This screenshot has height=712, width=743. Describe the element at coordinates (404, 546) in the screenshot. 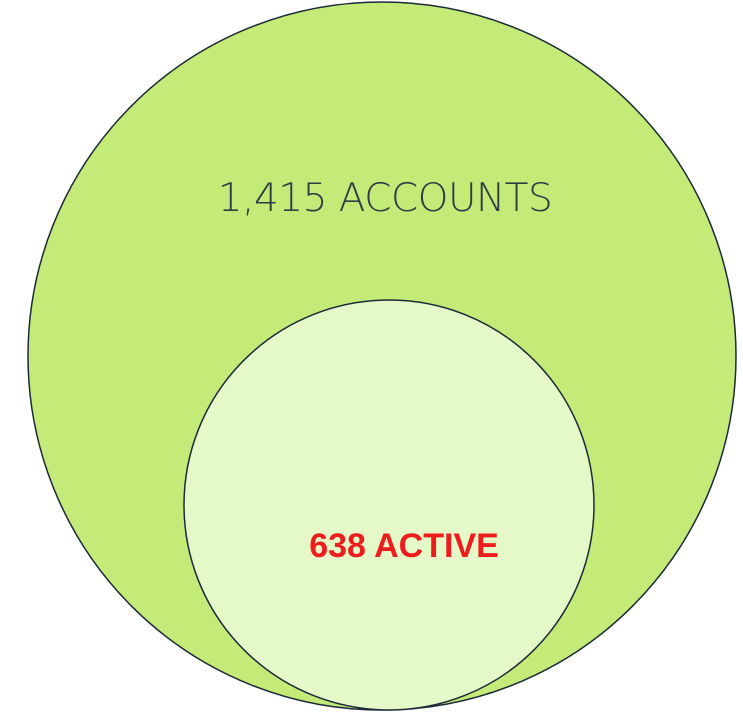

I see `inner-label: 638 ACTIVE` at that location.